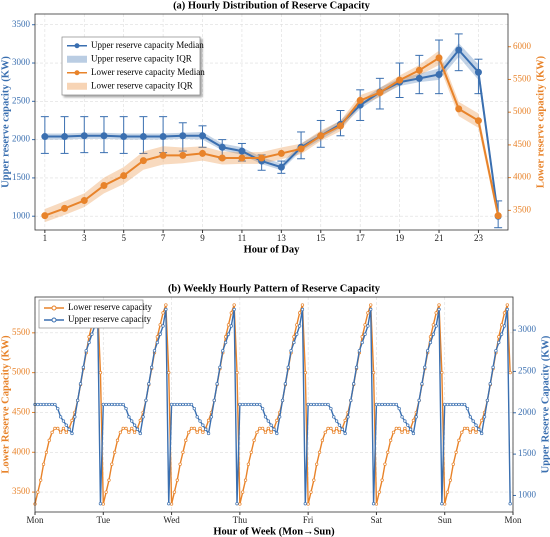 The image size is (550, 537). What do you see at coordinates (110, 307) in the screenshot?
I see `legend-label: Lower reserve capacity` at bounding box center [110, 307].